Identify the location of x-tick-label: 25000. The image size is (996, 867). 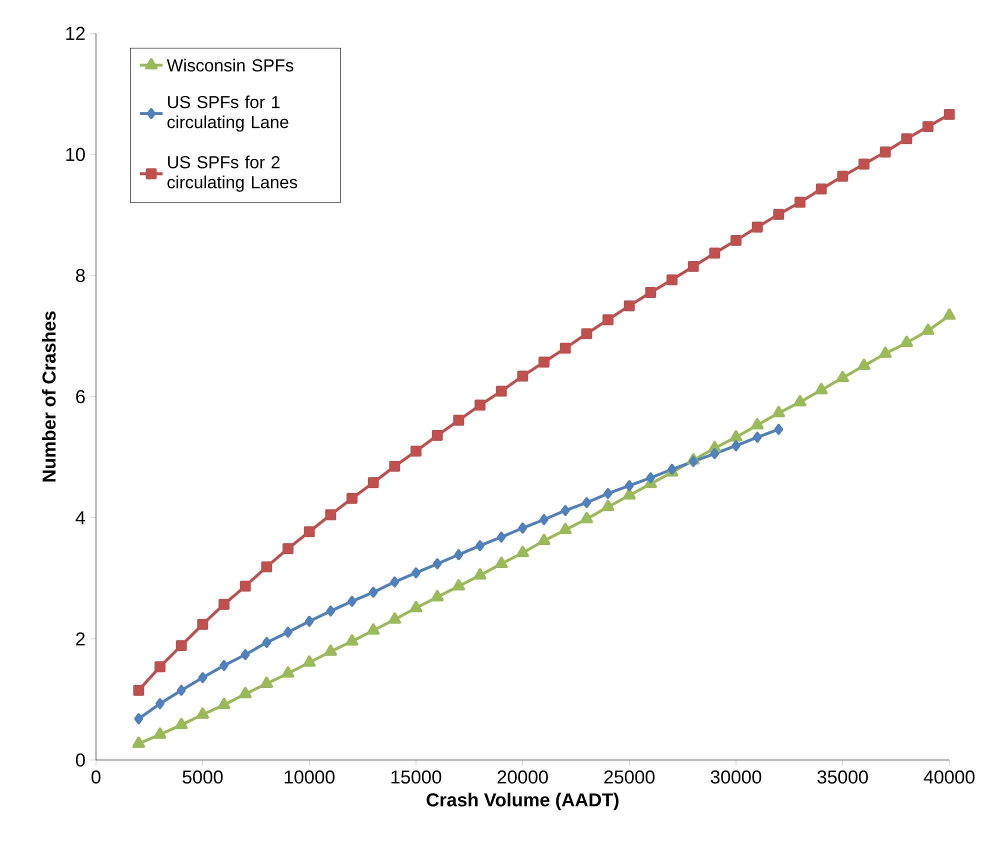
(629, 777).